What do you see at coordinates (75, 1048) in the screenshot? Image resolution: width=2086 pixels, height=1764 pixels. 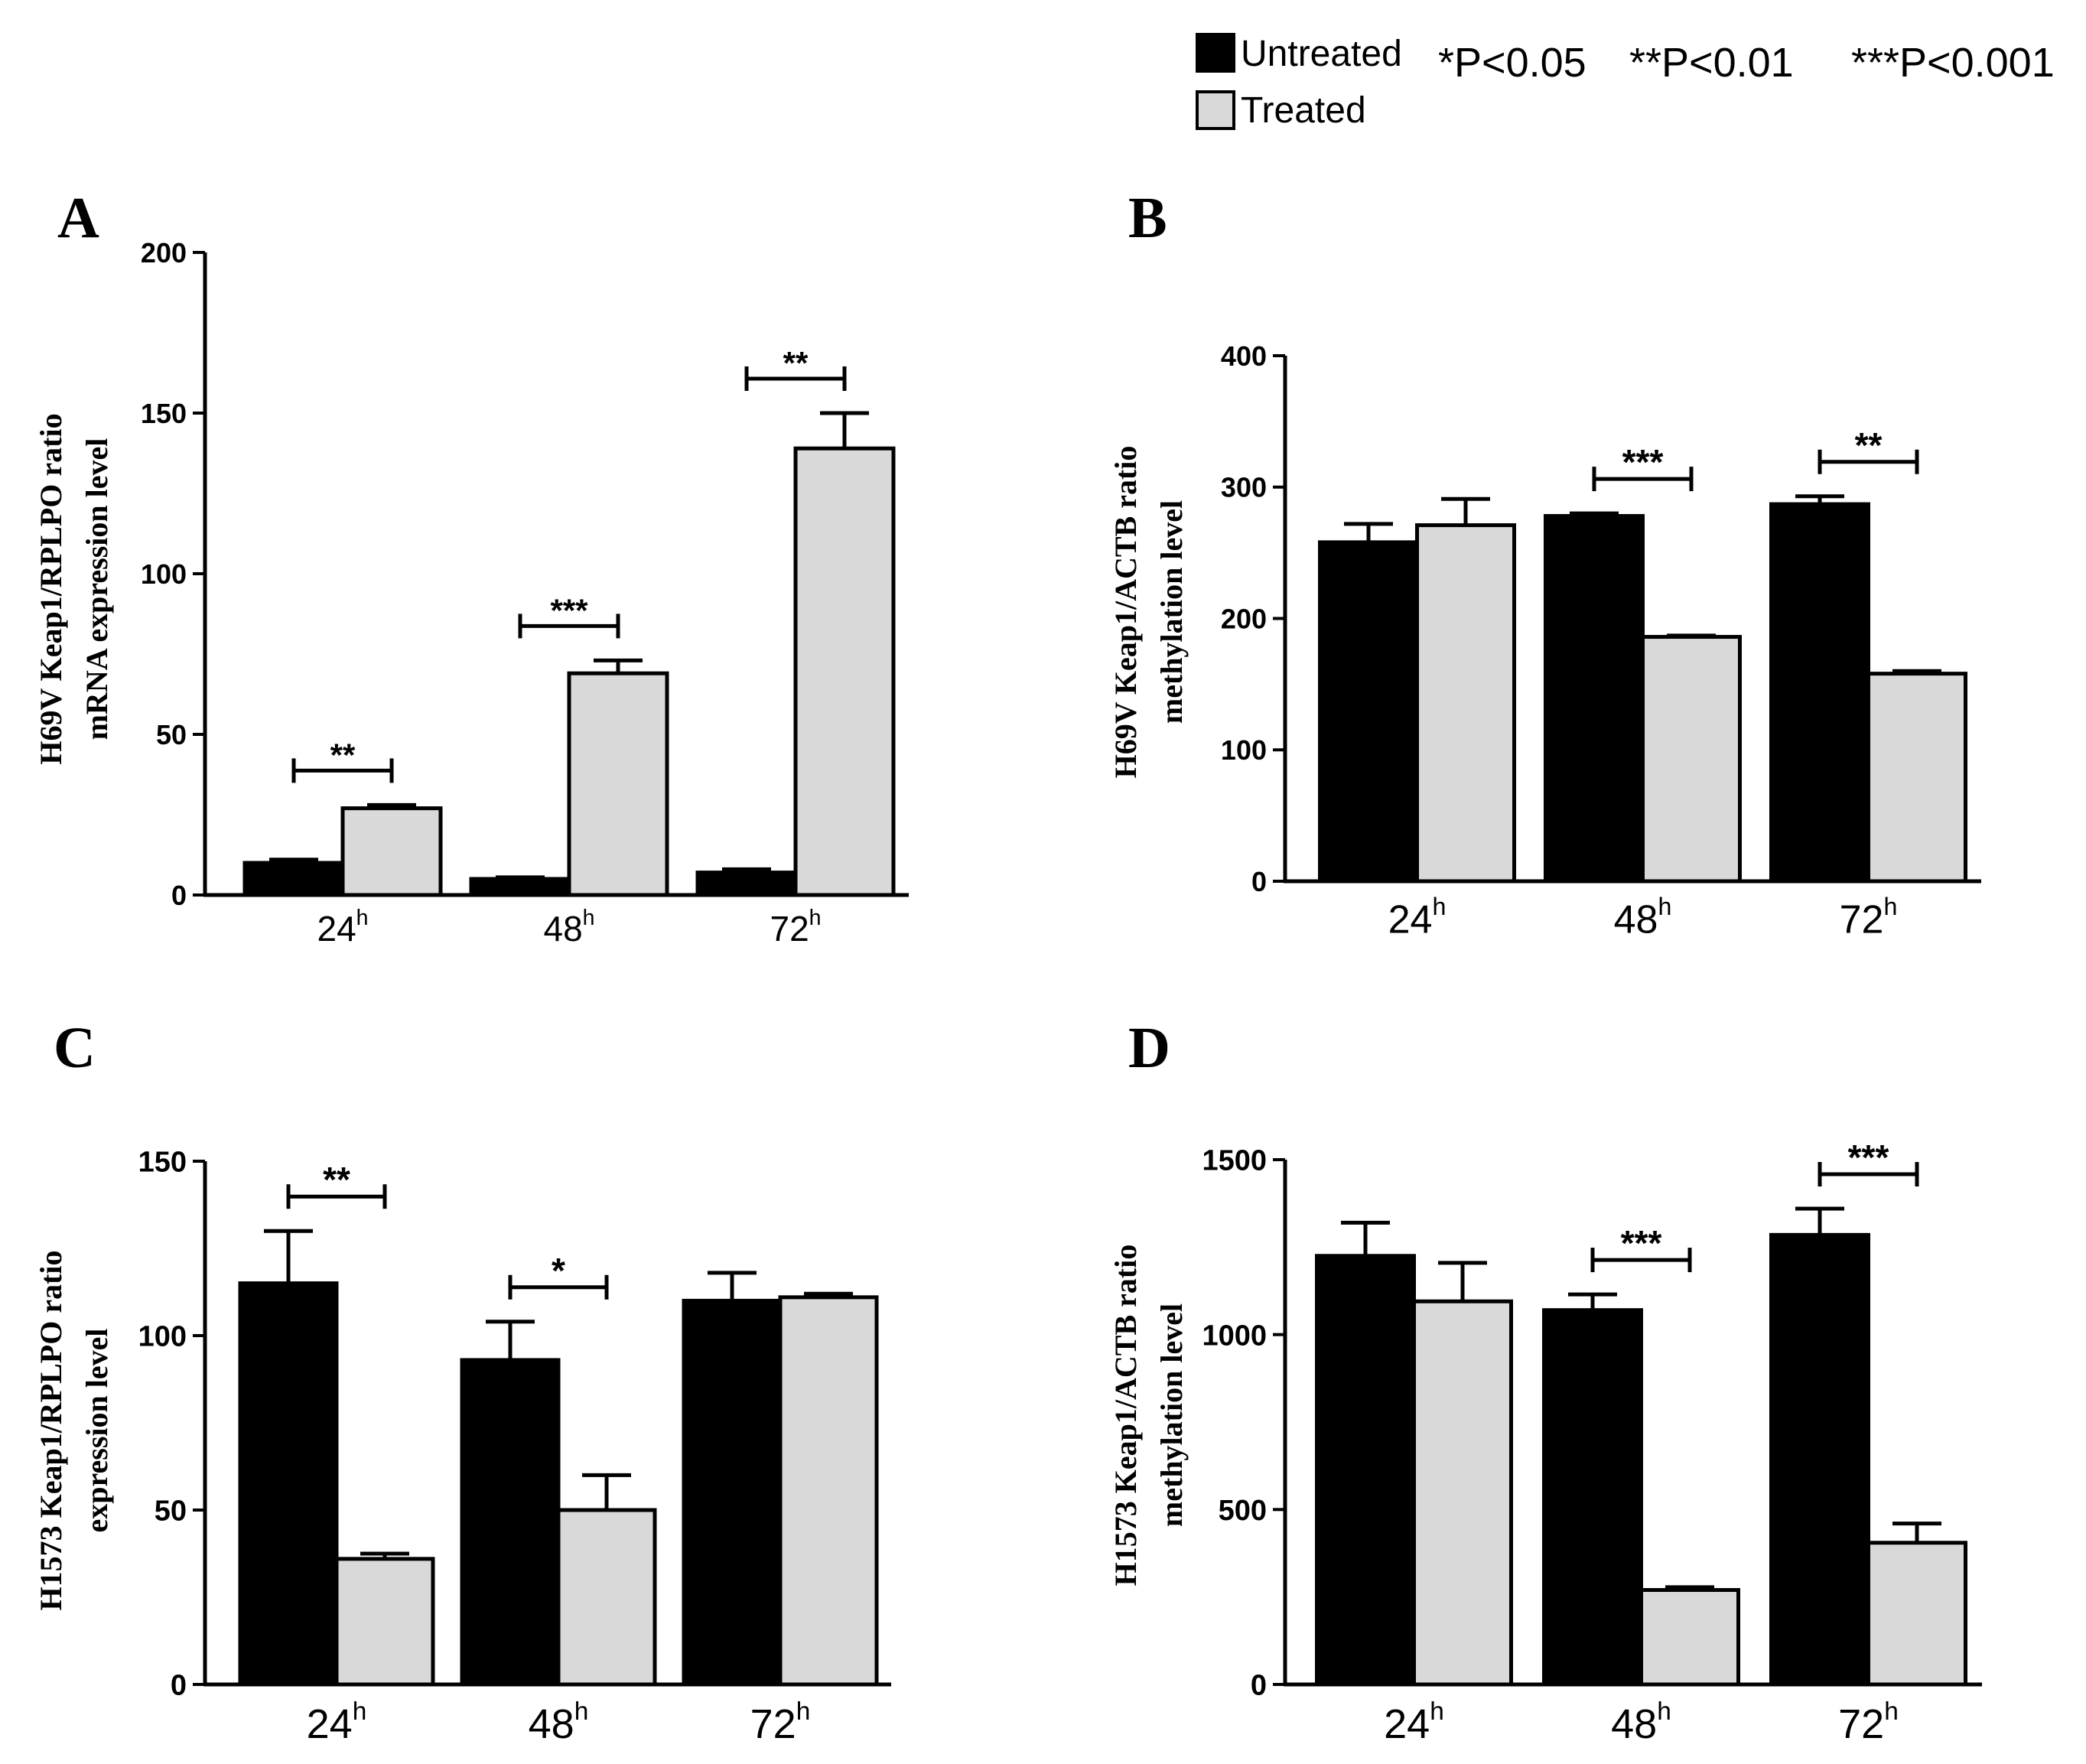 I see `panel-letter: C` at bounding box center [75, 1048].